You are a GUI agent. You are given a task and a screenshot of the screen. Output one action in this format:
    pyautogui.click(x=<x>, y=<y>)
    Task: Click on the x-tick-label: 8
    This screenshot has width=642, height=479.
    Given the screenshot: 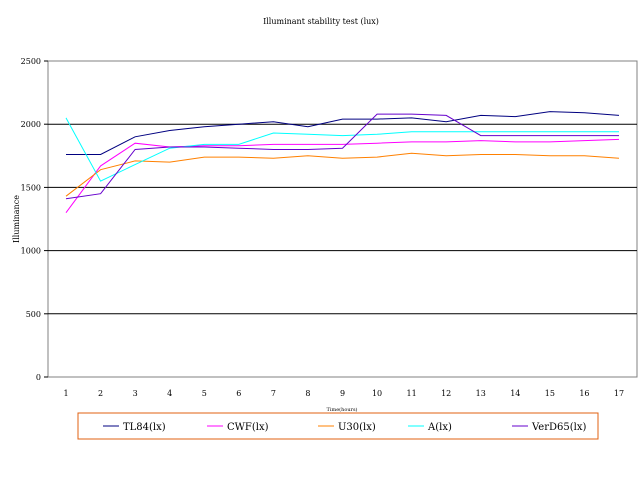 What is the action you would take?
    pyautogui.click(x=307, y=393)
    